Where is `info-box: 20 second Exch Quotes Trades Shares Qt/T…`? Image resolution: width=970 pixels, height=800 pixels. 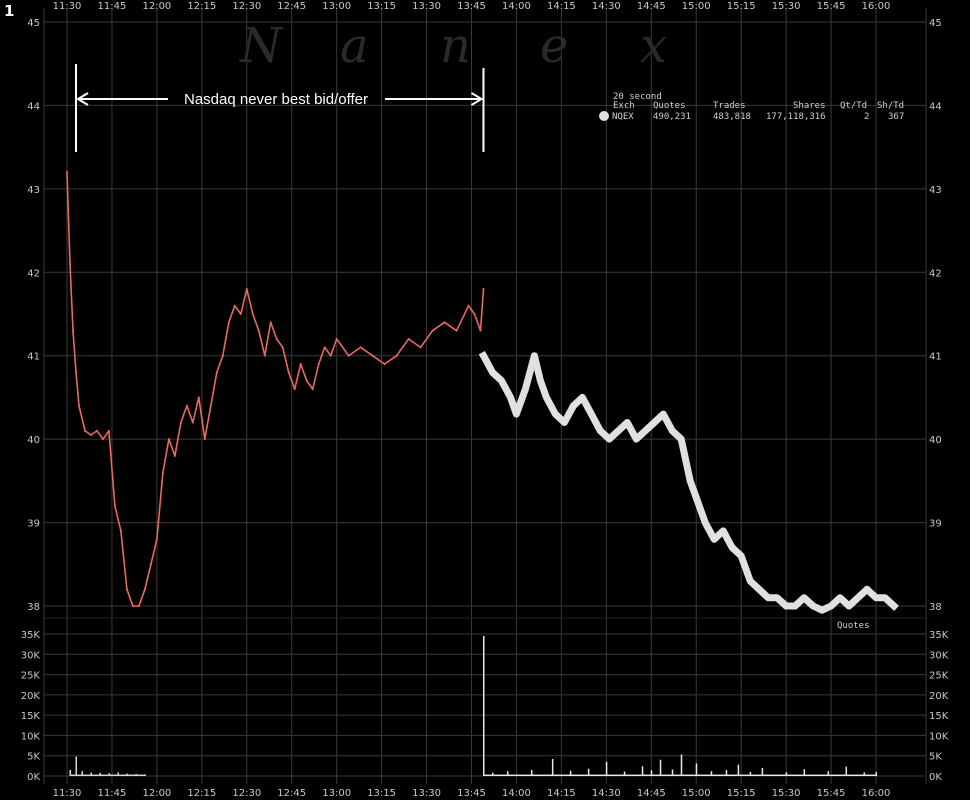
info-box: 20 second Exch Quotes Trades Shares Qt/T… is located at coordinates (751, 107).